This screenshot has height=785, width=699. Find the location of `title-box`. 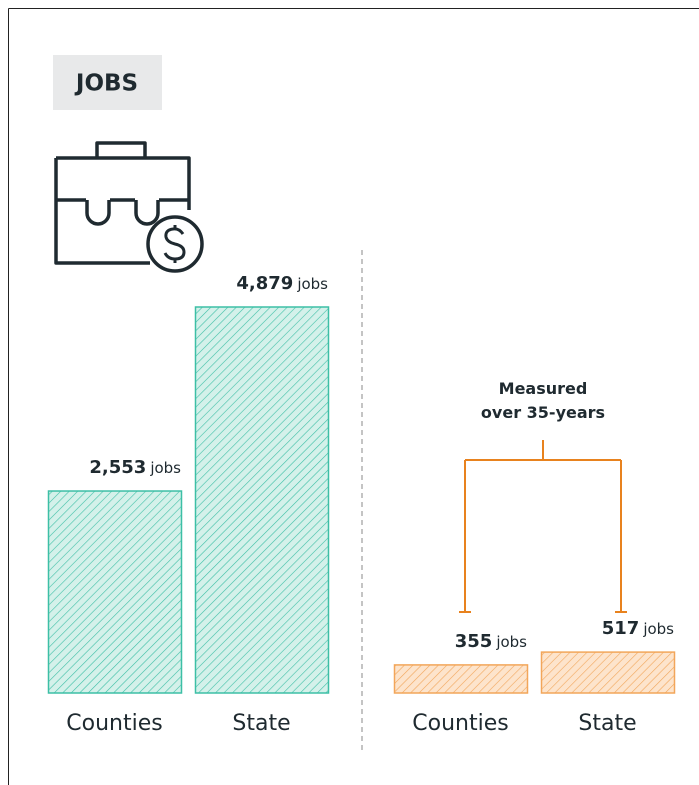

title-box is located at coordinates (107, 82).